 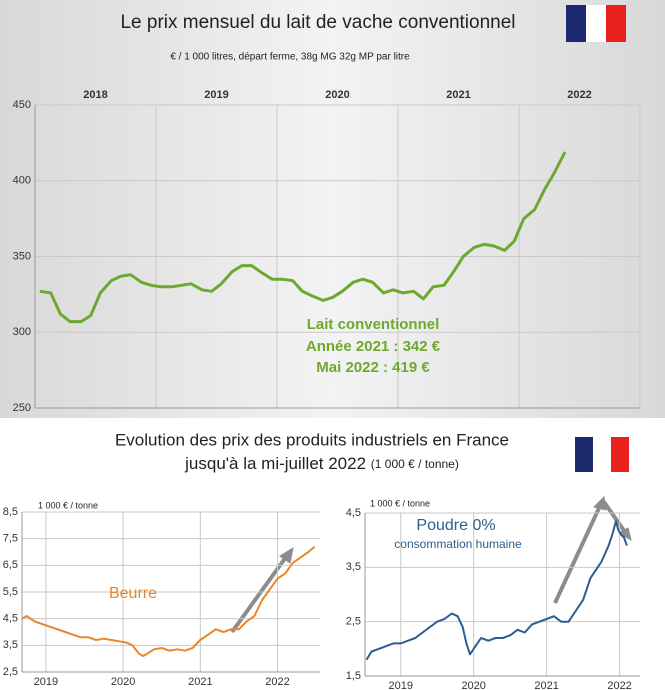 What do you see at coordinates (10, 539) in the screenshot?
I see `y-tick-label: 7,5` at bounding box center [10, 539].